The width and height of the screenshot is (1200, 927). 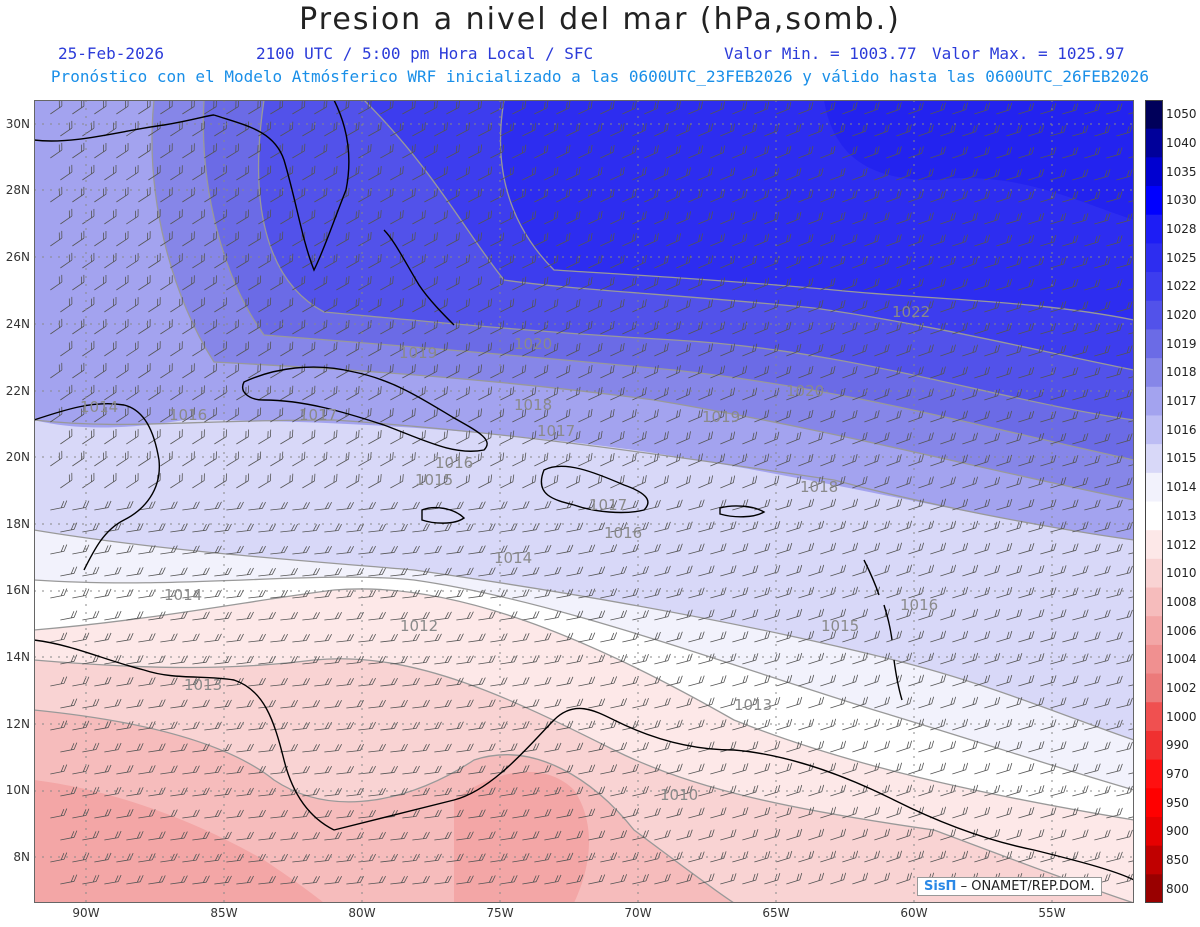 I want to click on florida-coast, so click(x=281, y=186).